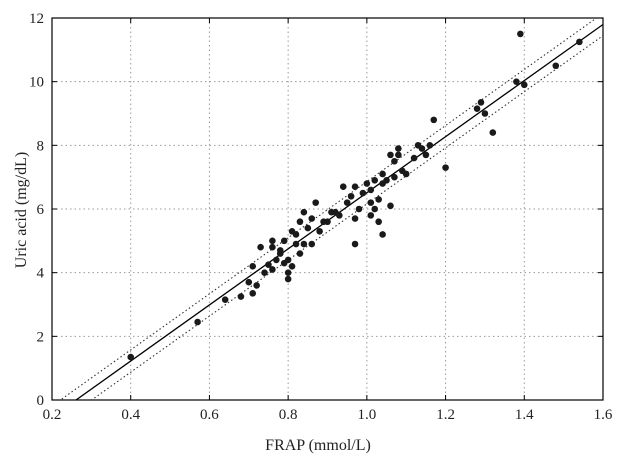  Describe the element at coordinates (130, 415) in the screenshot. I see `x-tick-label: 0.4` at that location.